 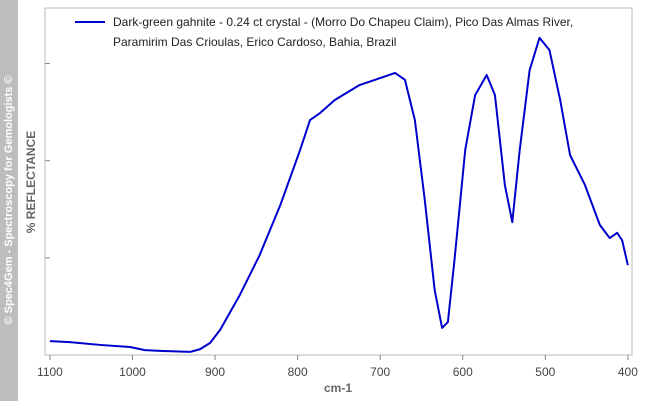 What do you see at coordinates (298, 372) in the screenshot?
I see `x-tick-label: 800` at bounding box center [298, 372].